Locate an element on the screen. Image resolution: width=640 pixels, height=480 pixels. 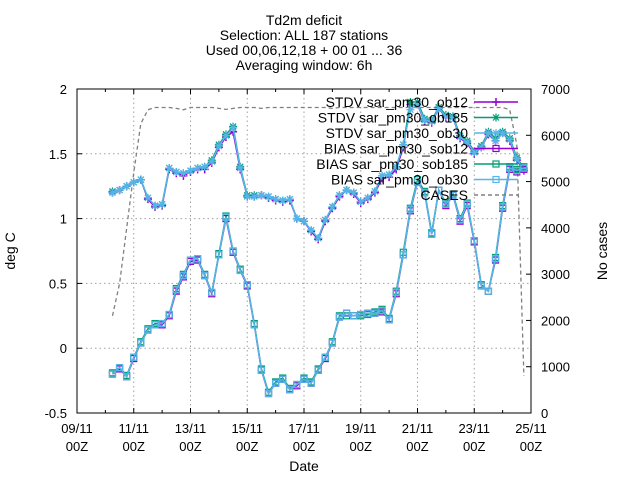
x-tick-label: 09/11 is located at coordinates (77, 428).